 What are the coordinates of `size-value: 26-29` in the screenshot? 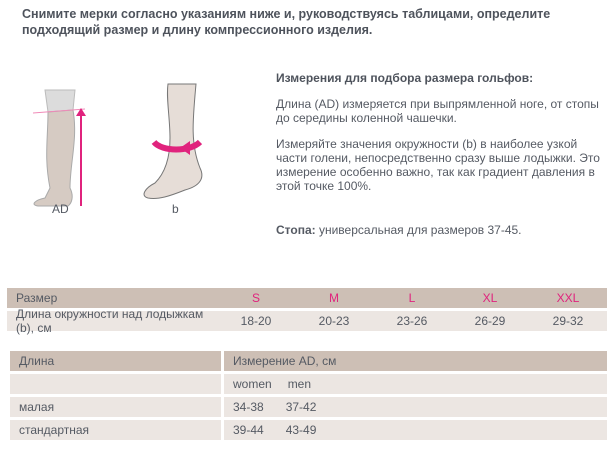 It's located at (490, 321).